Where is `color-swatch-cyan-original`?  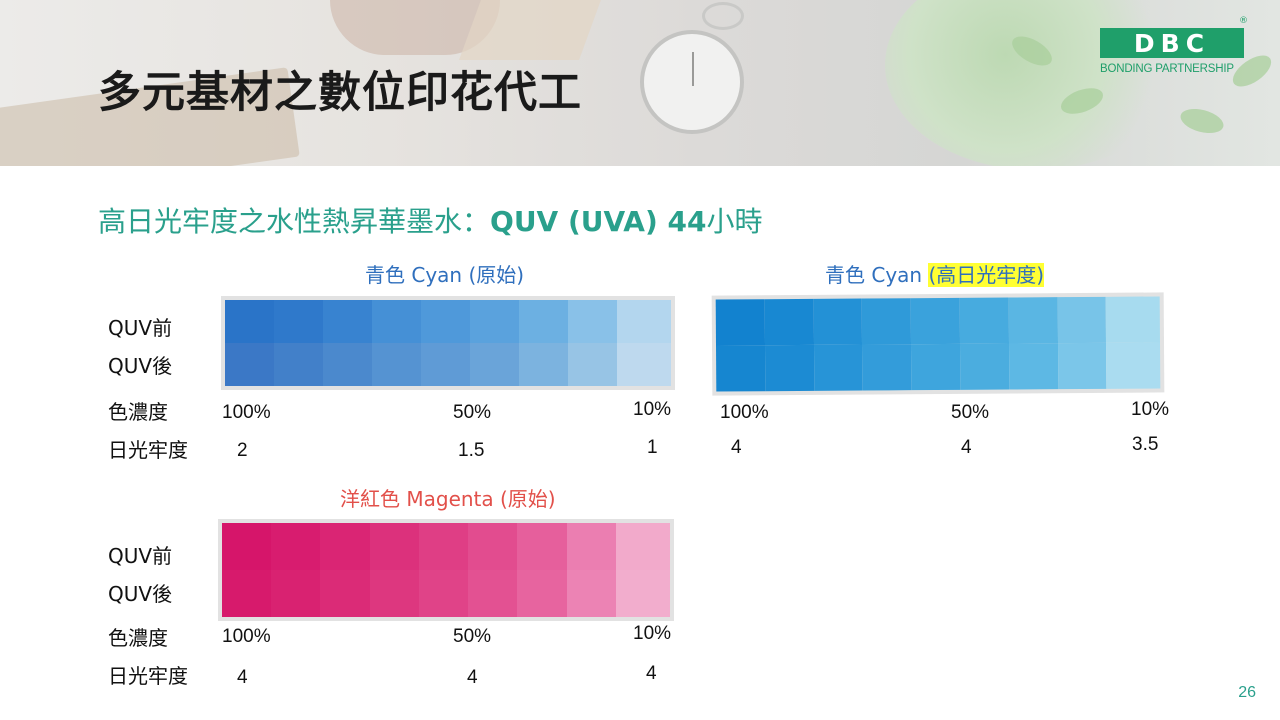 color-swatch-cyan-original is located at coordinates (448, 343).